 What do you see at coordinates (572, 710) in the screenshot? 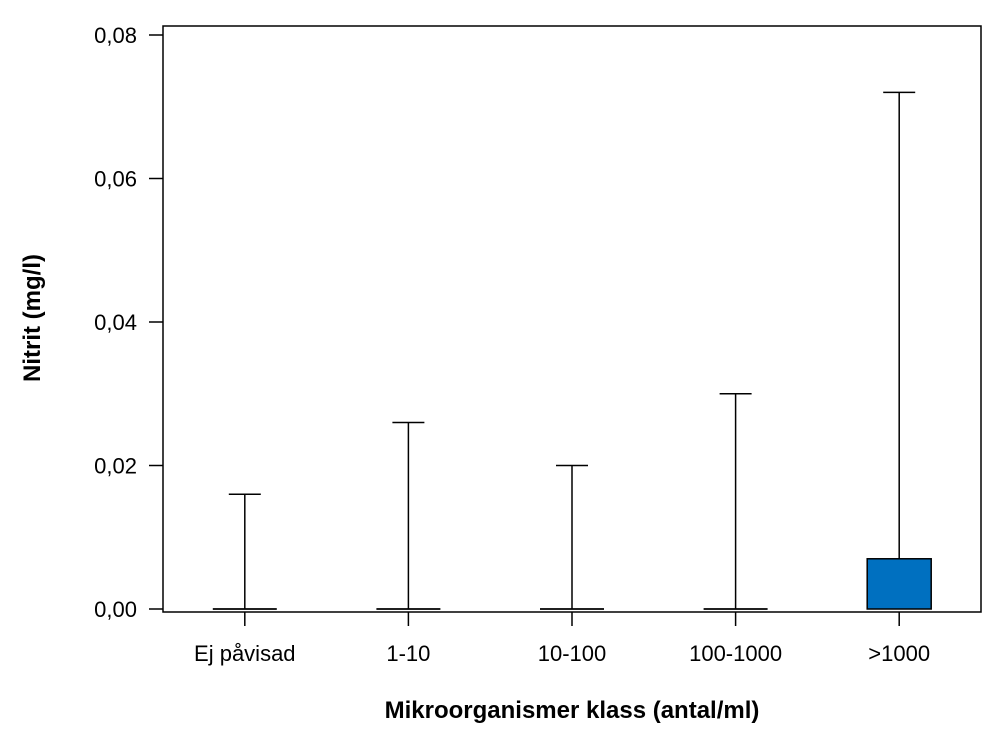
I see `x-axis-title: Mikroorganismer klass (antal/ml)` at bounding box center [572, 710].